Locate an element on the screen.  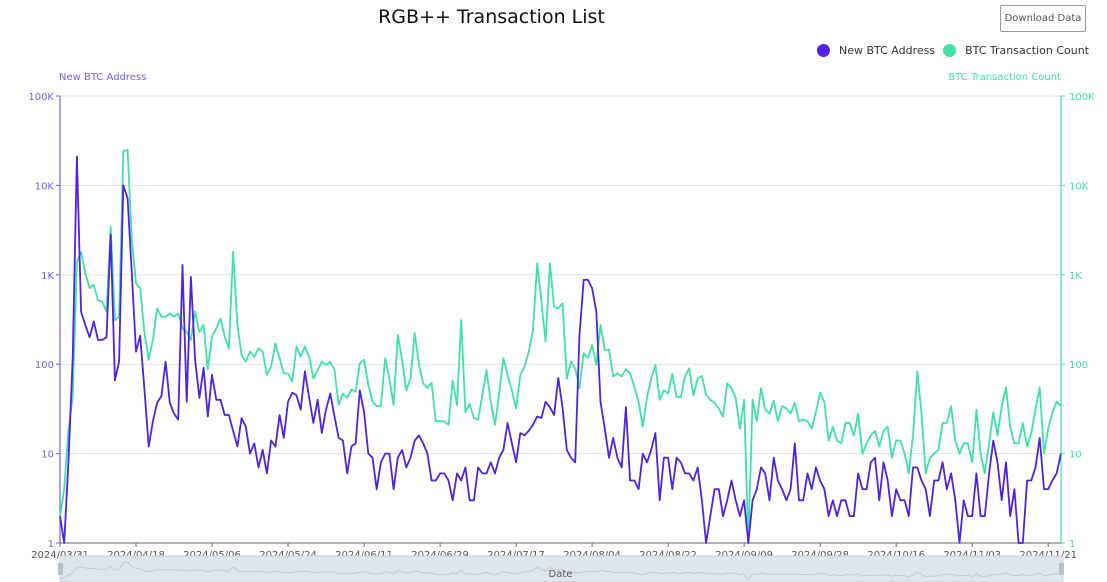
right-y-tick-label: 100K is located at coordinates (1082, 97).